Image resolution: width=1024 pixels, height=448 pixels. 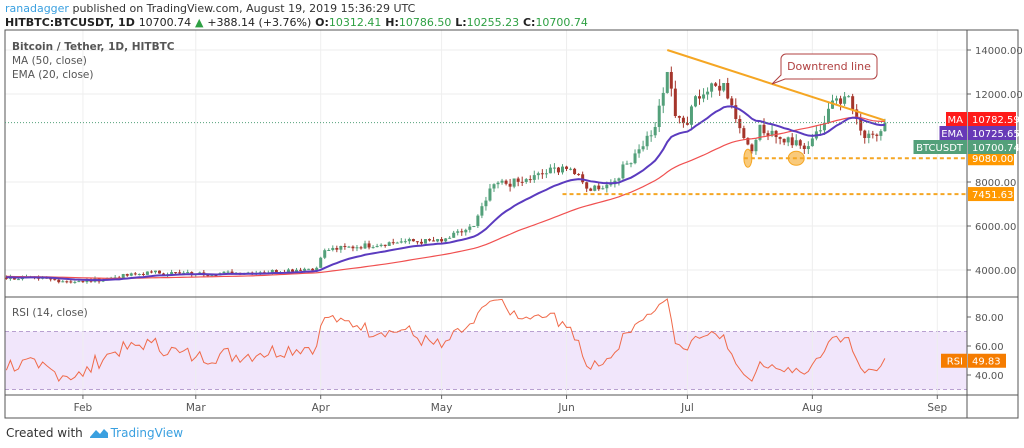 I want to click on footer: Created with TradingView, so click(x=94, y=434).